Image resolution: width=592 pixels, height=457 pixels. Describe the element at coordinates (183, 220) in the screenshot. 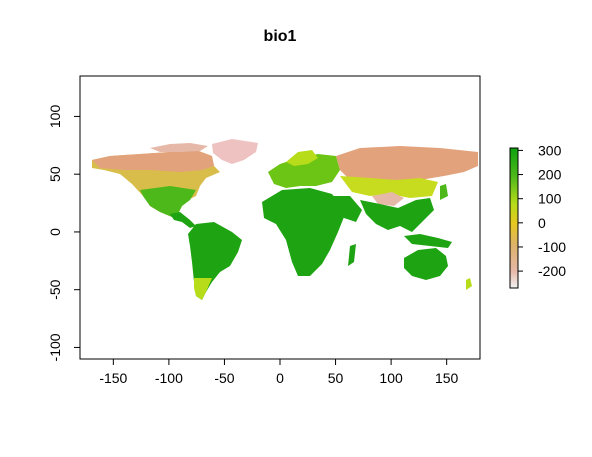

I see `central-america` at that location.